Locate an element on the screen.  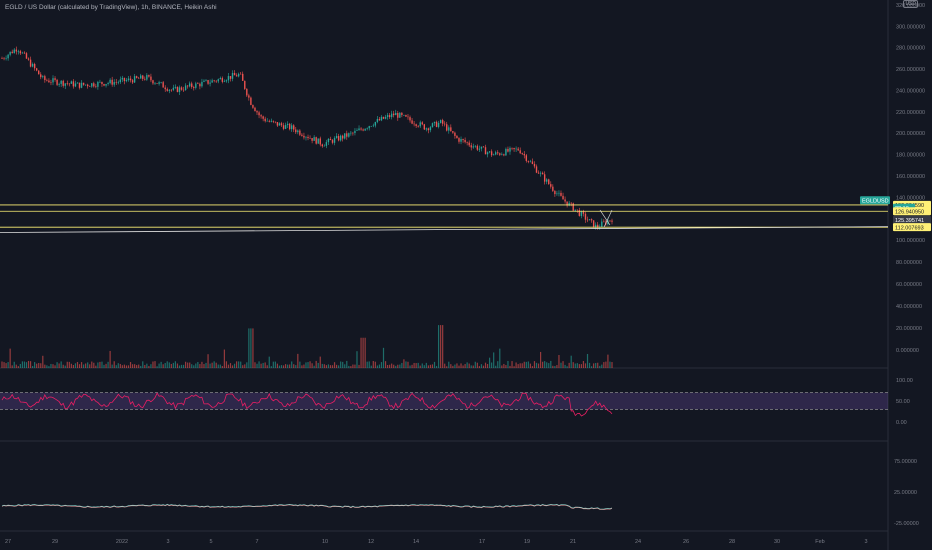
time-axis: 27 29 2022 3 5 7 10 12 14 17 19 21 24 26 28 30 Feb 3 is located at coordinates (436, 542).